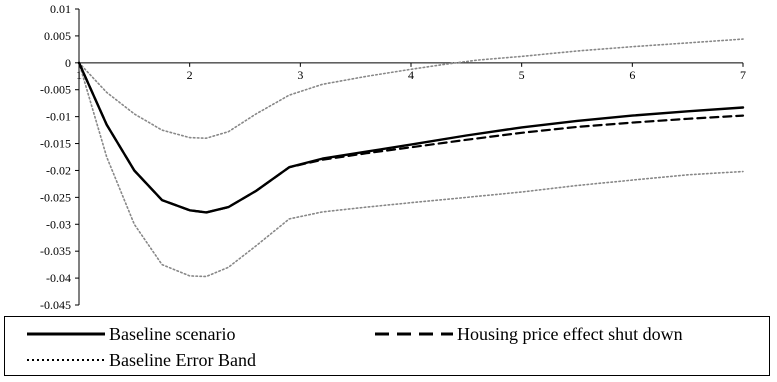 The image size is (777, 382). Describe the element at coordinates (58, 170) in the screenshot. I see `y-tick-label: -0.02` at that location.